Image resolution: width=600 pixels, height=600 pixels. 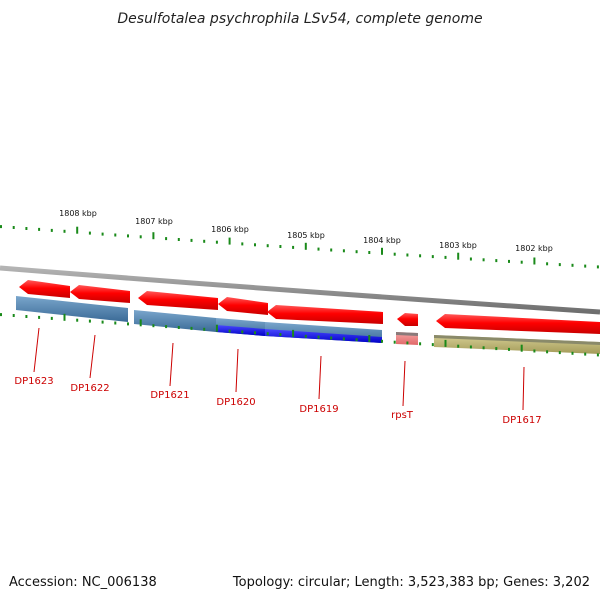 I want to click on ruler-label-1808: 1808 kbp, so click(x=78, y=213).